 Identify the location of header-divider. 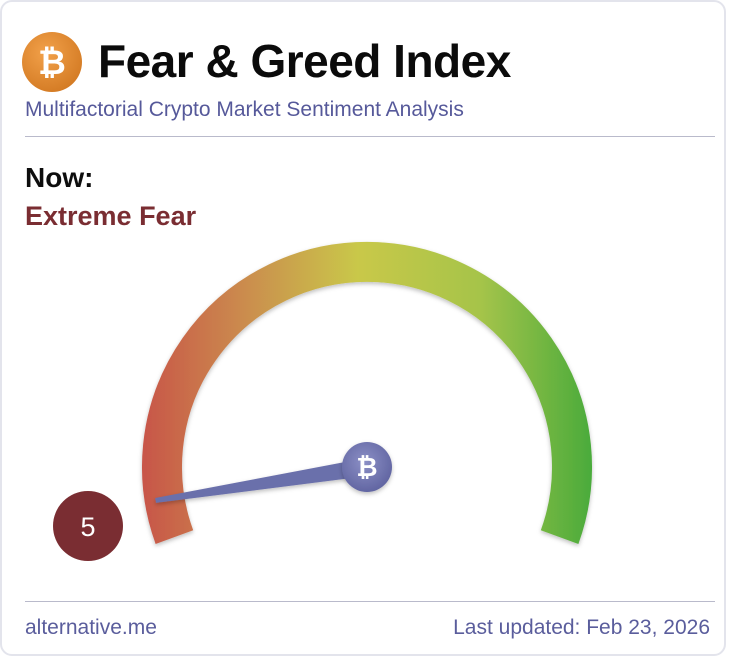
(370, 136).